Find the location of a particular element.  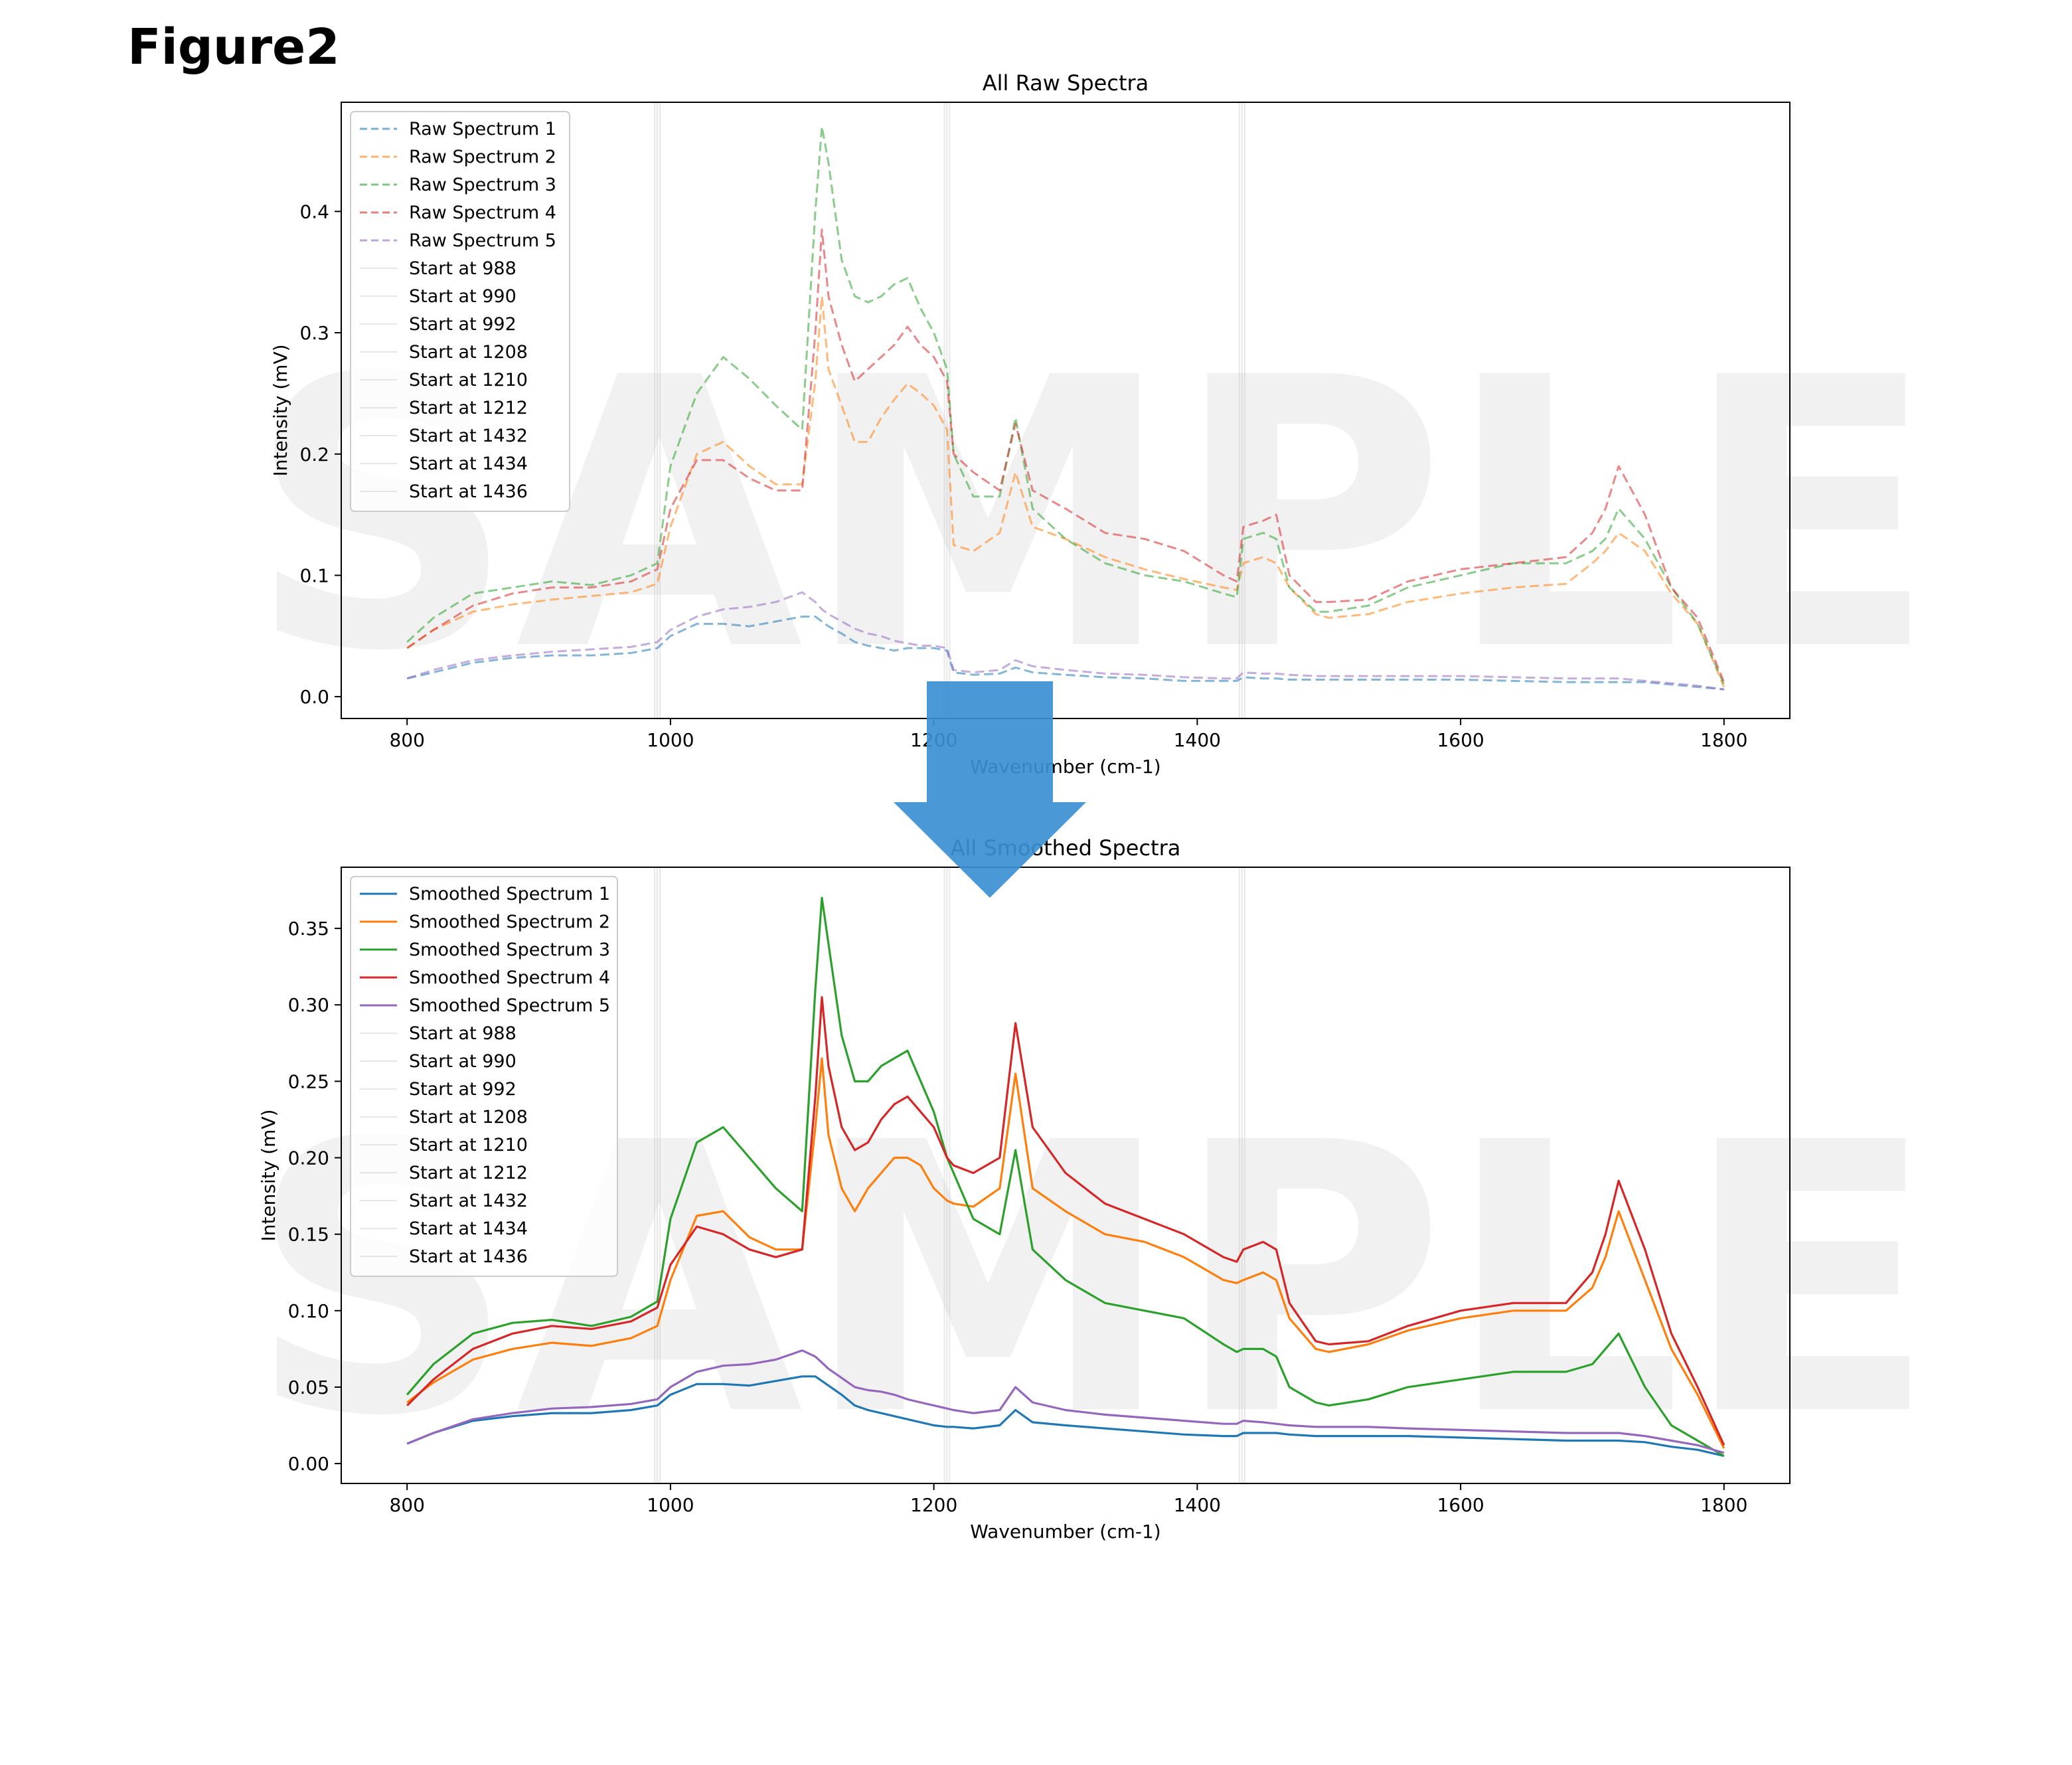

y-tick-label: 0.3 is located at coordinates (314, 333).